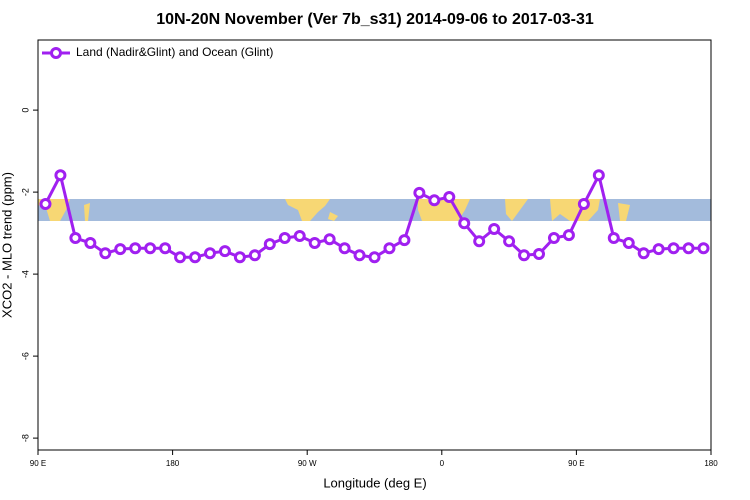  What do you see at coordinates (25, 192) in the screenshot?
I see `y-tick-label: -2` at bounding box center [25, 192].